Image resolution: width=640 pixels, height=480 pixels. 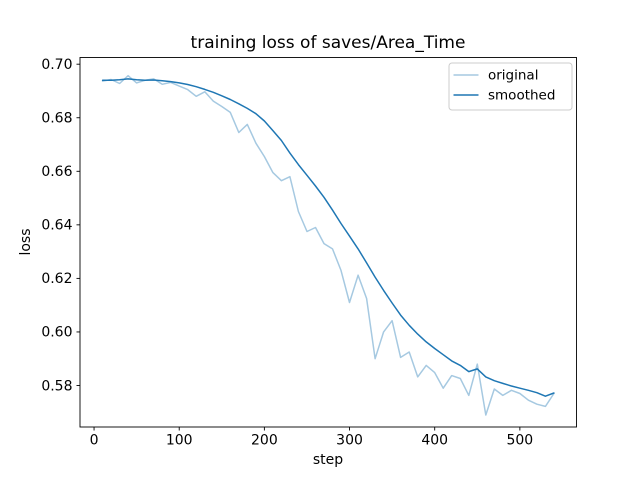 What do you see at coordinates (56, 65) in the screenshot?
I see `y-tick-label: 0.70` at bounding box center [56, 65].